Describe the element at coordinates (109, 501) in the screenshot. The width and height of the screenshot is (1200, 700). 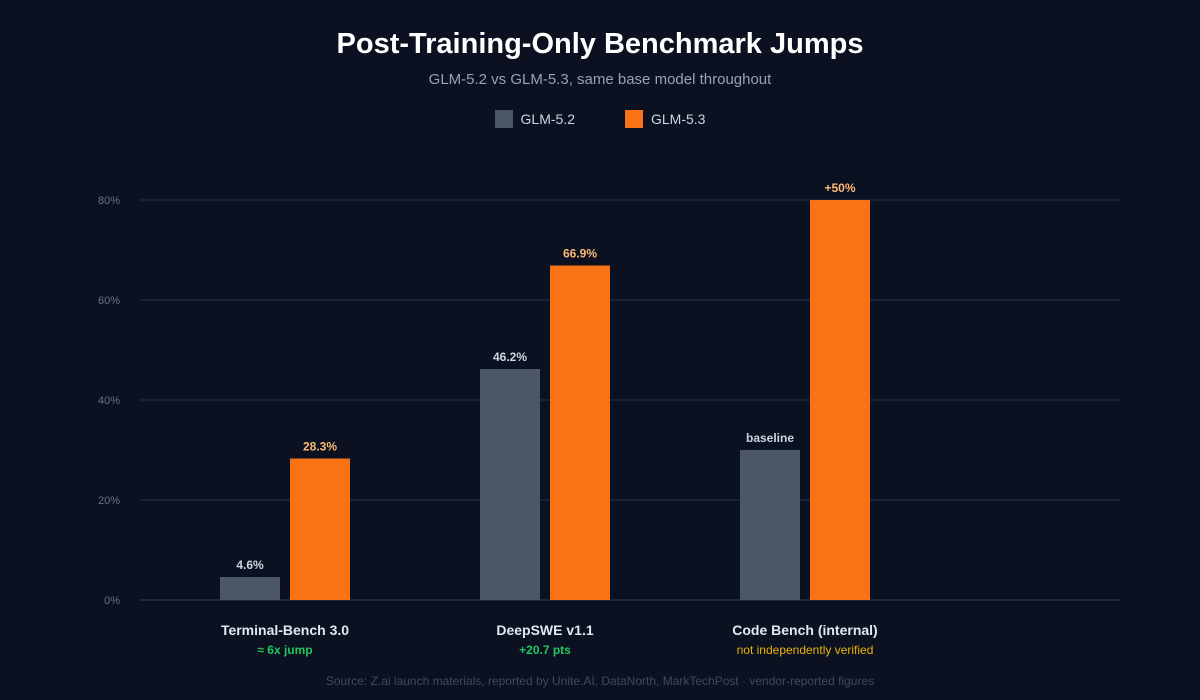
I see `y-tick-label: 20%` at that location.